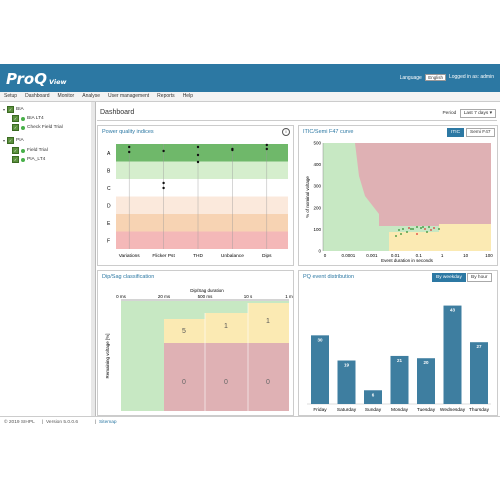 Image resolution: width=500 pixels, height=500 pixels. I want to click on tab-itic: ITIC, so click(456, 132).